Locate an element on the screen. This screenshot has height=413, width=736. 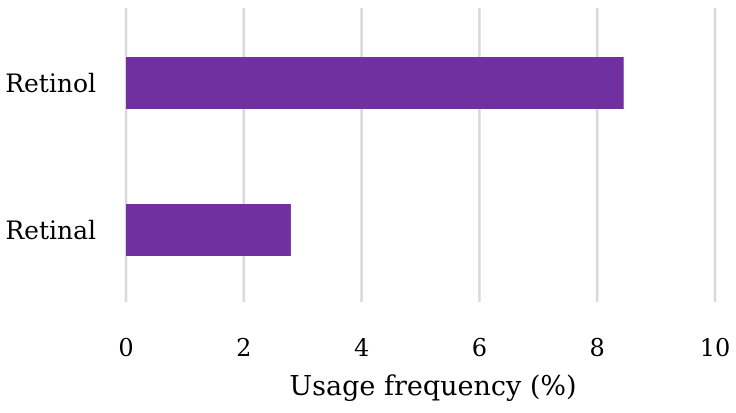
x-tick-label-6: 6 is located at coordinates (479, 348).